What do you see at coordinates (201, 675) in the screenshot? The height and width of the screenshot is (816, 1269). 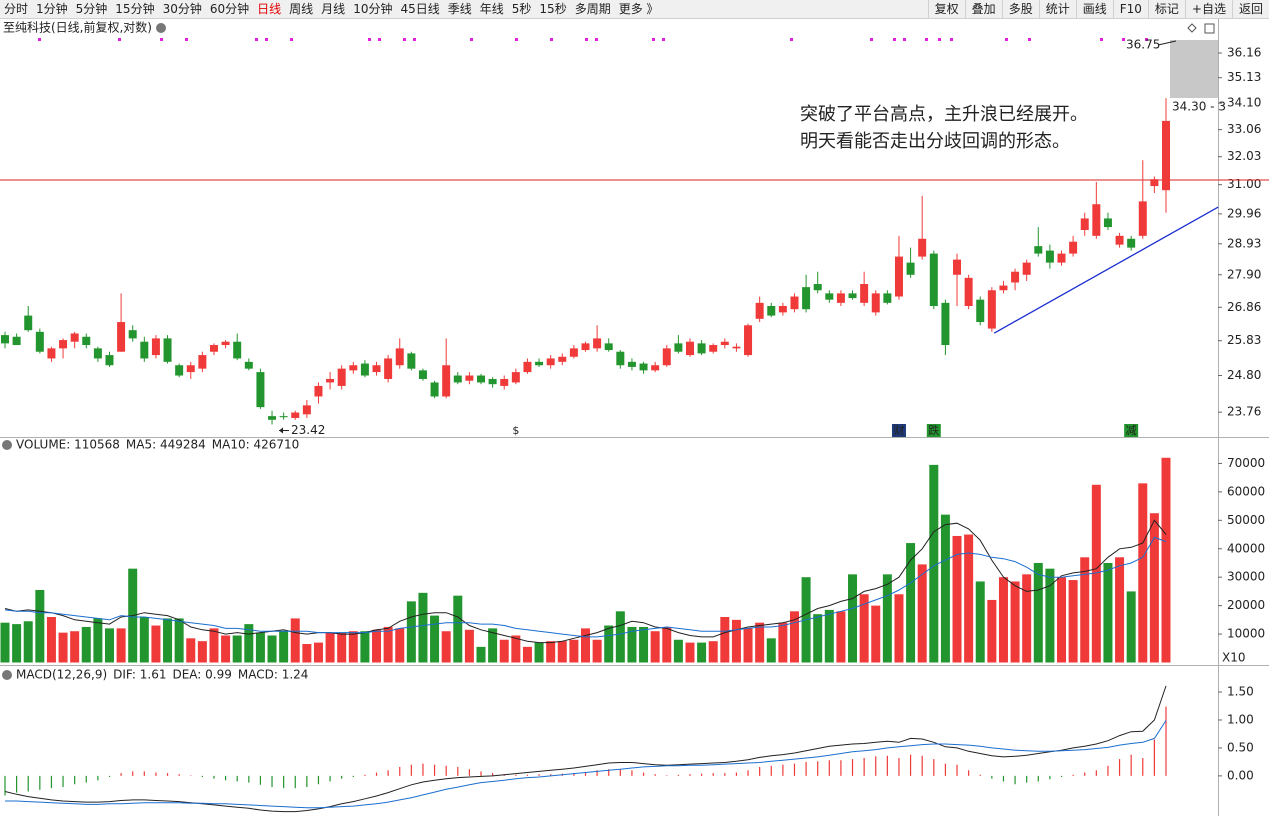 I see `legend-entry: DEA: 0.99` at bounding box center [201, 675].